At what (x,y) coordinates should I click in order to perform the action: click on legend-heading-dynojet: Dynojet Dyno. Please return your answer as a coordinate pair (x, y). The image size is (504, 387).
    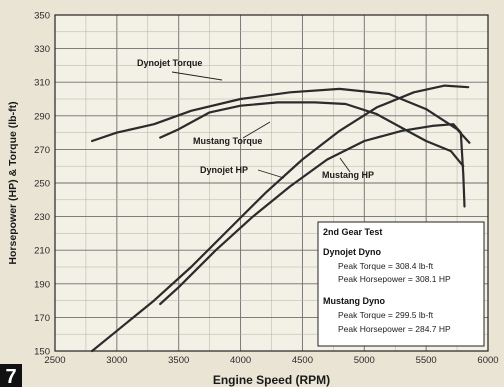
    Looking at the image, I should click on (352, 252).